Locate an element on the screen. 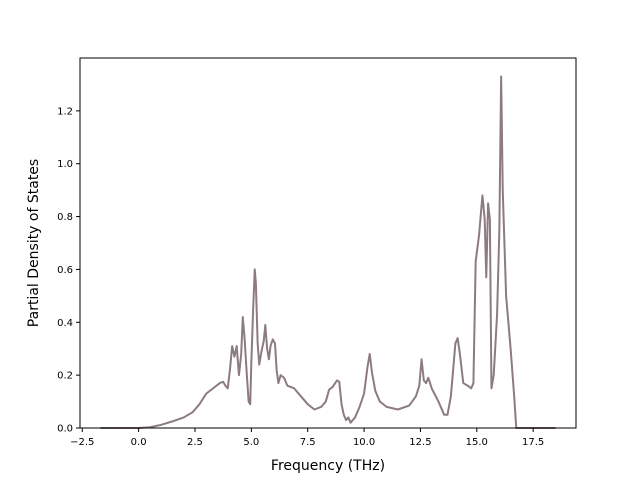  x-tick-label: 7.5 is located at coordinates (308, 442).